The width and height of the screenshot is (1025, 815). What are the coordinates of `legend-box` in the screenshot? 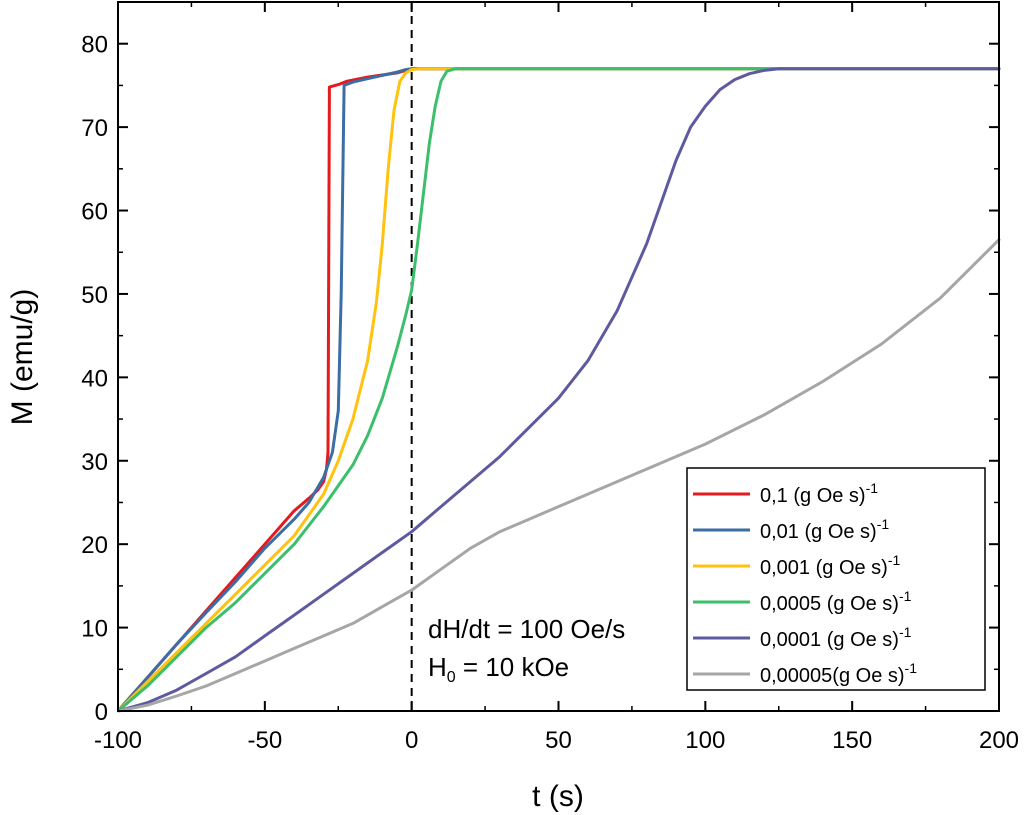 It's located at (836, 579).